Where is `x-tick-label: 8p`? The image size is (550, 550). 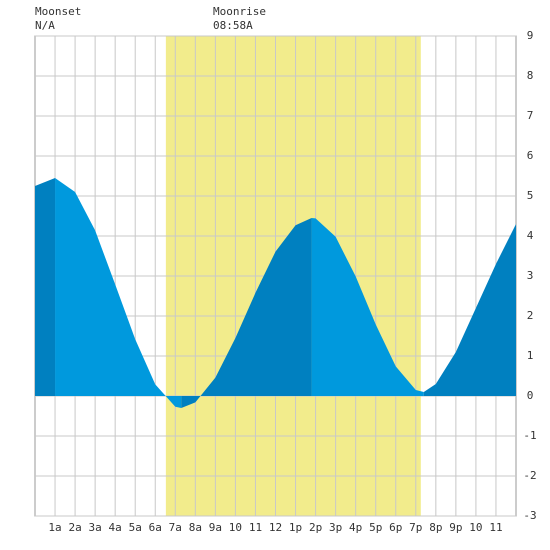
x-tick-label: 8p is located at coordinates (435, 527).